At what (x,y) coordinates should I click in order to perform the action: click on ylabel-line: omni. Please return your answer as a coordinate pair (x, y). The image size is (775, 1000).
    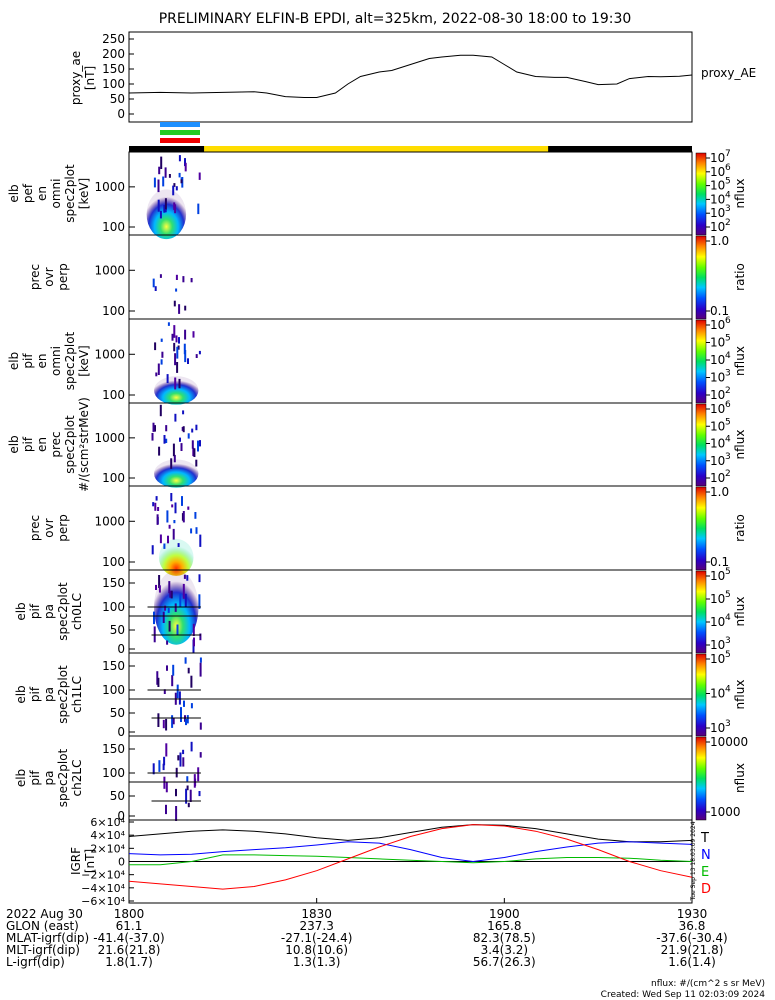
    Looking at the image, I should click on (56, 194).